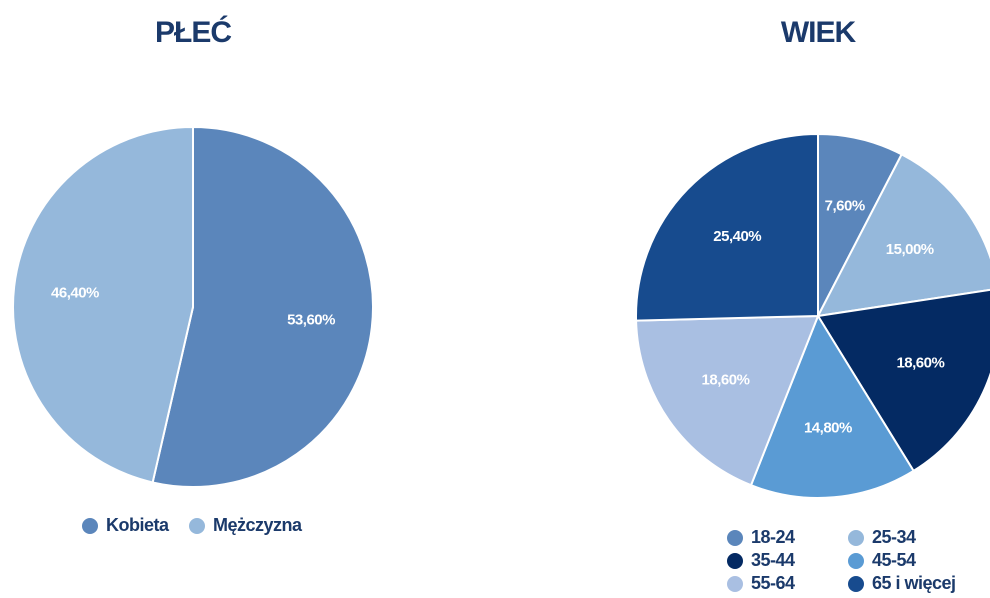  What do you see at coordinates (828, 427) in the screenshot?
I see `data-label: 14,80%` at bounding box center [828, 427].